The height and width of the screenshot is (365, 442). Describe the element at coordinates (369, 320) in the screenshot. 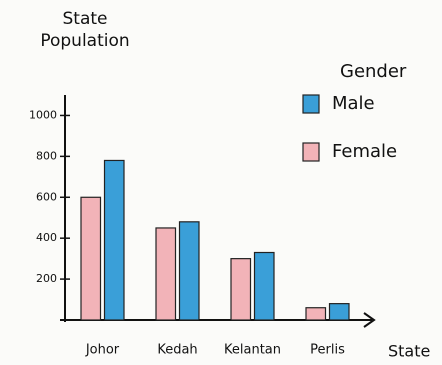

I see `axis-arrow` at that location.